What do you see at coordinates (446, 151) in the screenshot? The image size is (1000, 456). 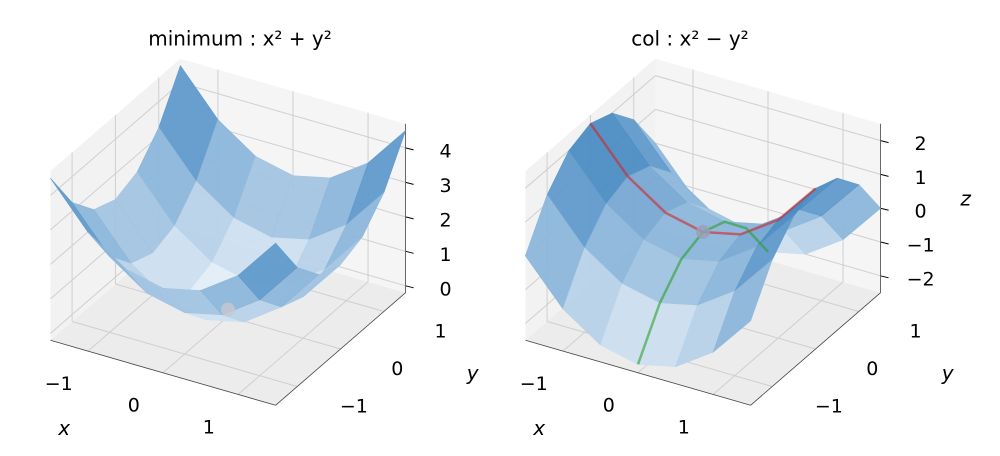 I see `z-tick-label: 4` at bounding box center [446, 151].